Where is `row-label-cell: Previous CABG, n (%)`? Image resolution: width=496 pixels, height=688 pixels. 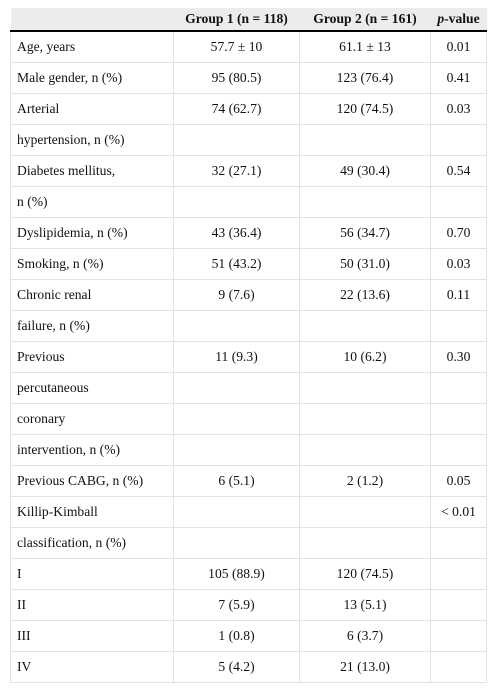
row-label-cell: Previous CABG, n (%) is located at coordinates (92, 481).